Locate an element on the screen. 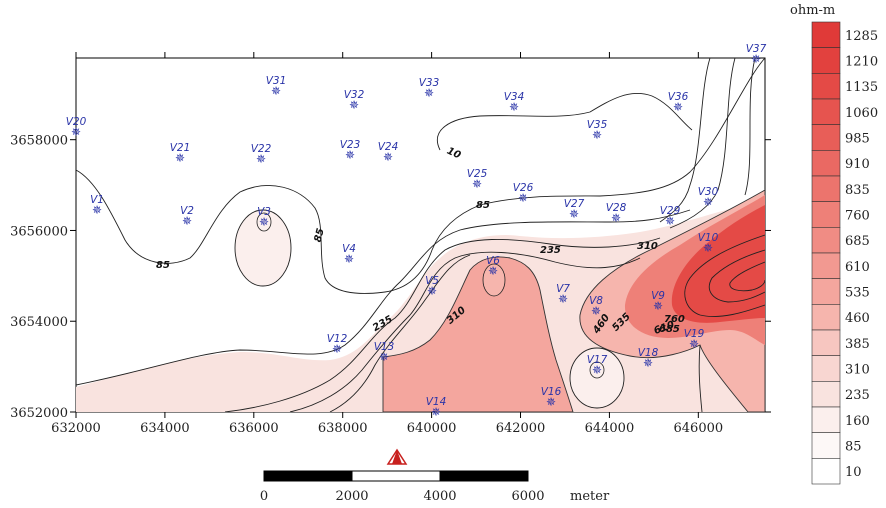 Image resolution: width=886 pixels, height=508 pixels. station-marker: ✵V23 is located at coordinates (350, 150).